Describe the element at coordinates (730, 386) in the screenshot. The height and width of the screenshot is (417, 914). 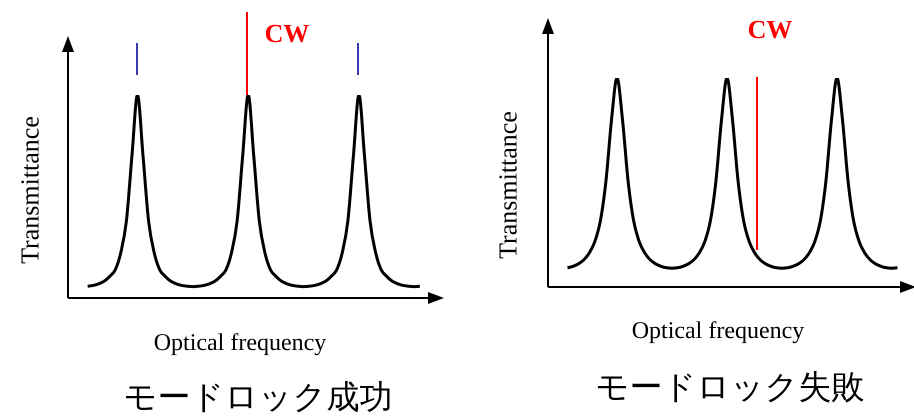
I see `text: モードロック失敗` at that location.